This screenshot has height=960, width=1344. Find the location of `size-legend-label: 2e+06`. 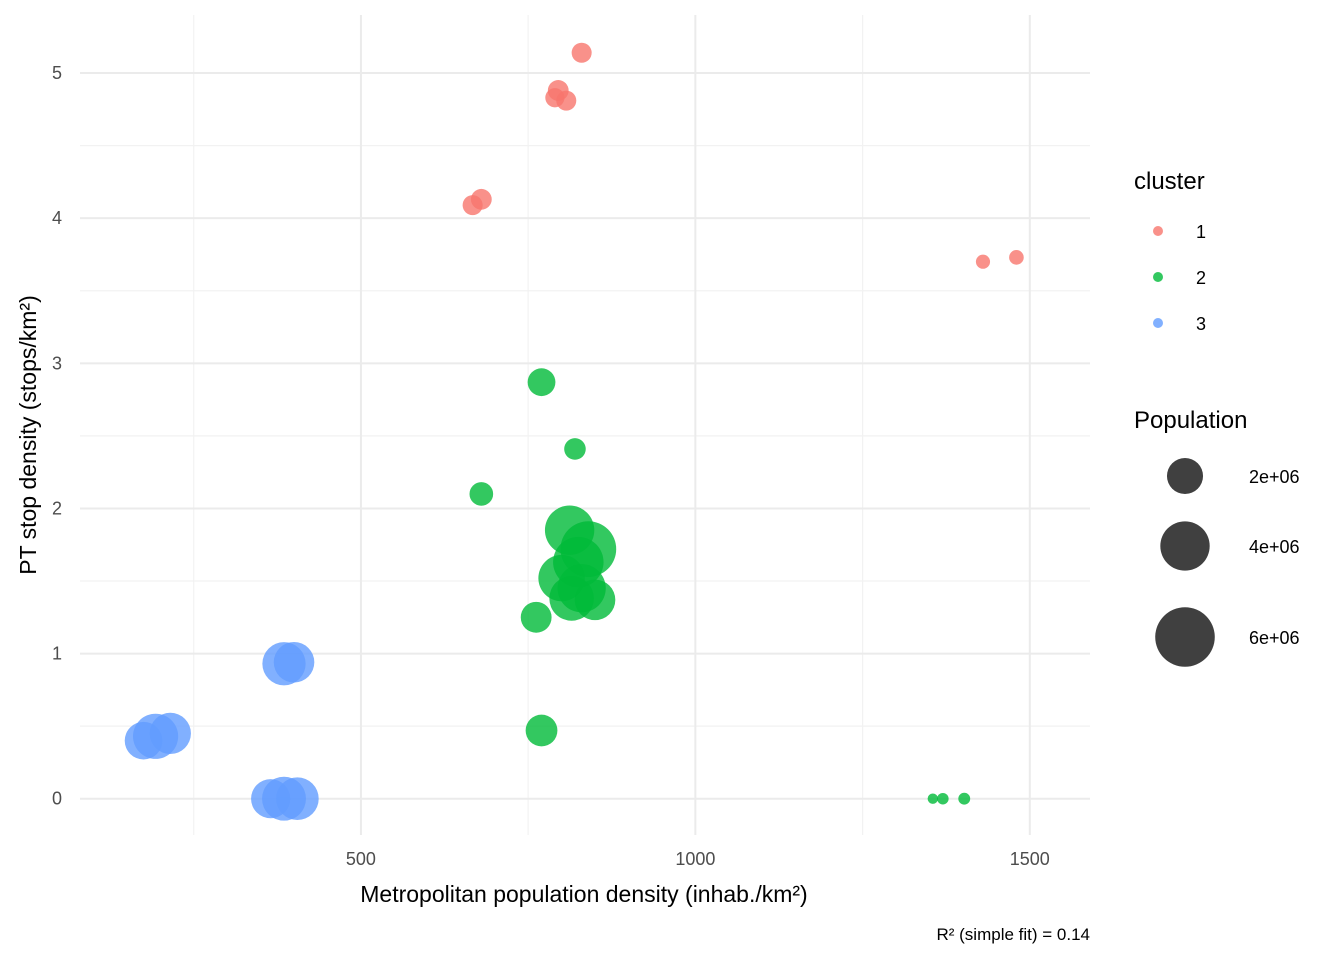

size-legend-label: 2e+06 is located at coordinates (1274, 477).